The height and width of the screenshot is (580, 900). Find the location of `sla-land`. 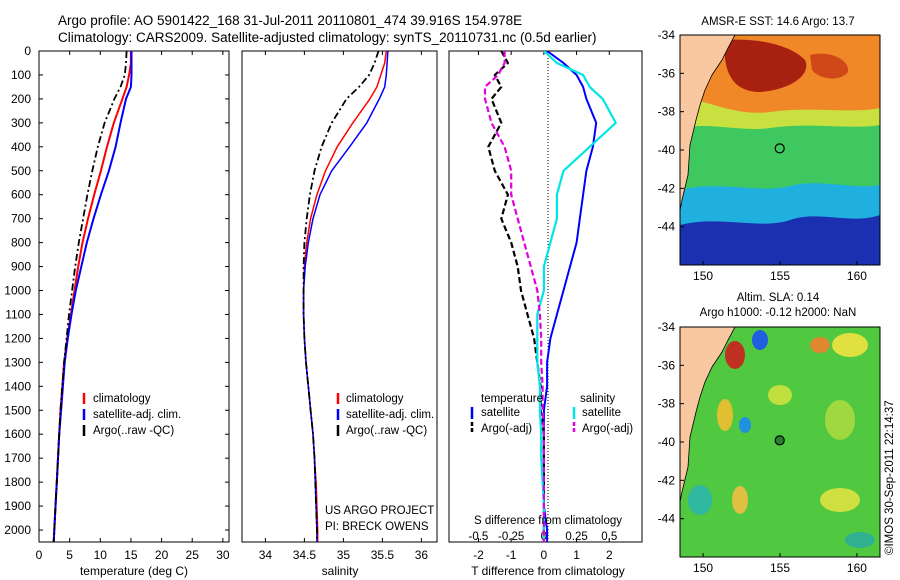

sla-land is located at coordinates (708, 415).